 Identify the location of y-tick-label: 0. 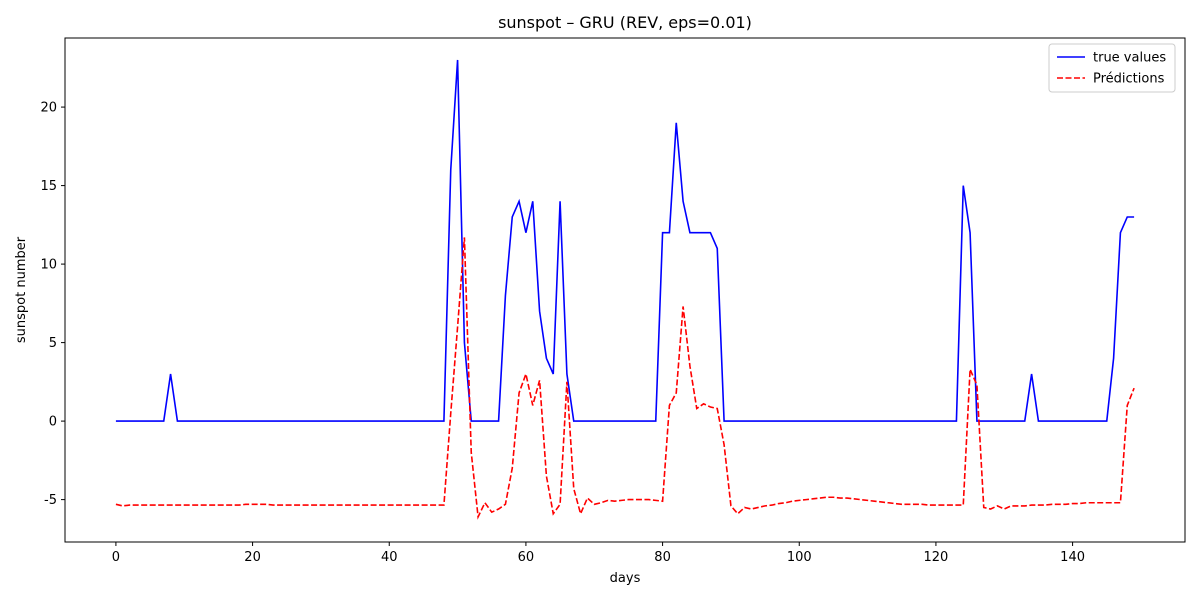
(53, 422).